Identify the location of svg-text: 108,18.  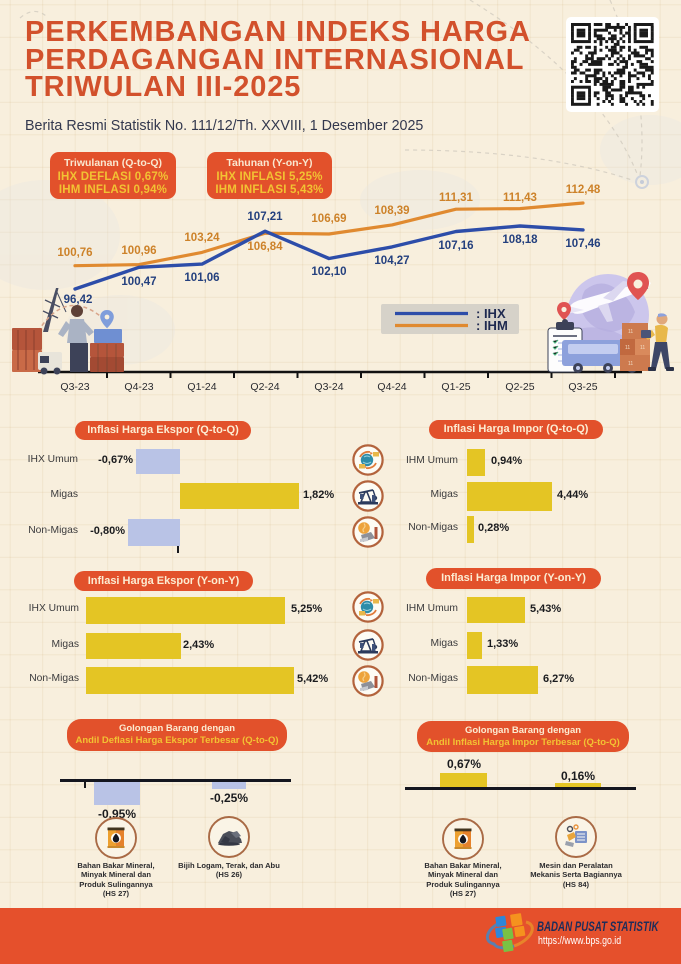
(520, 240).